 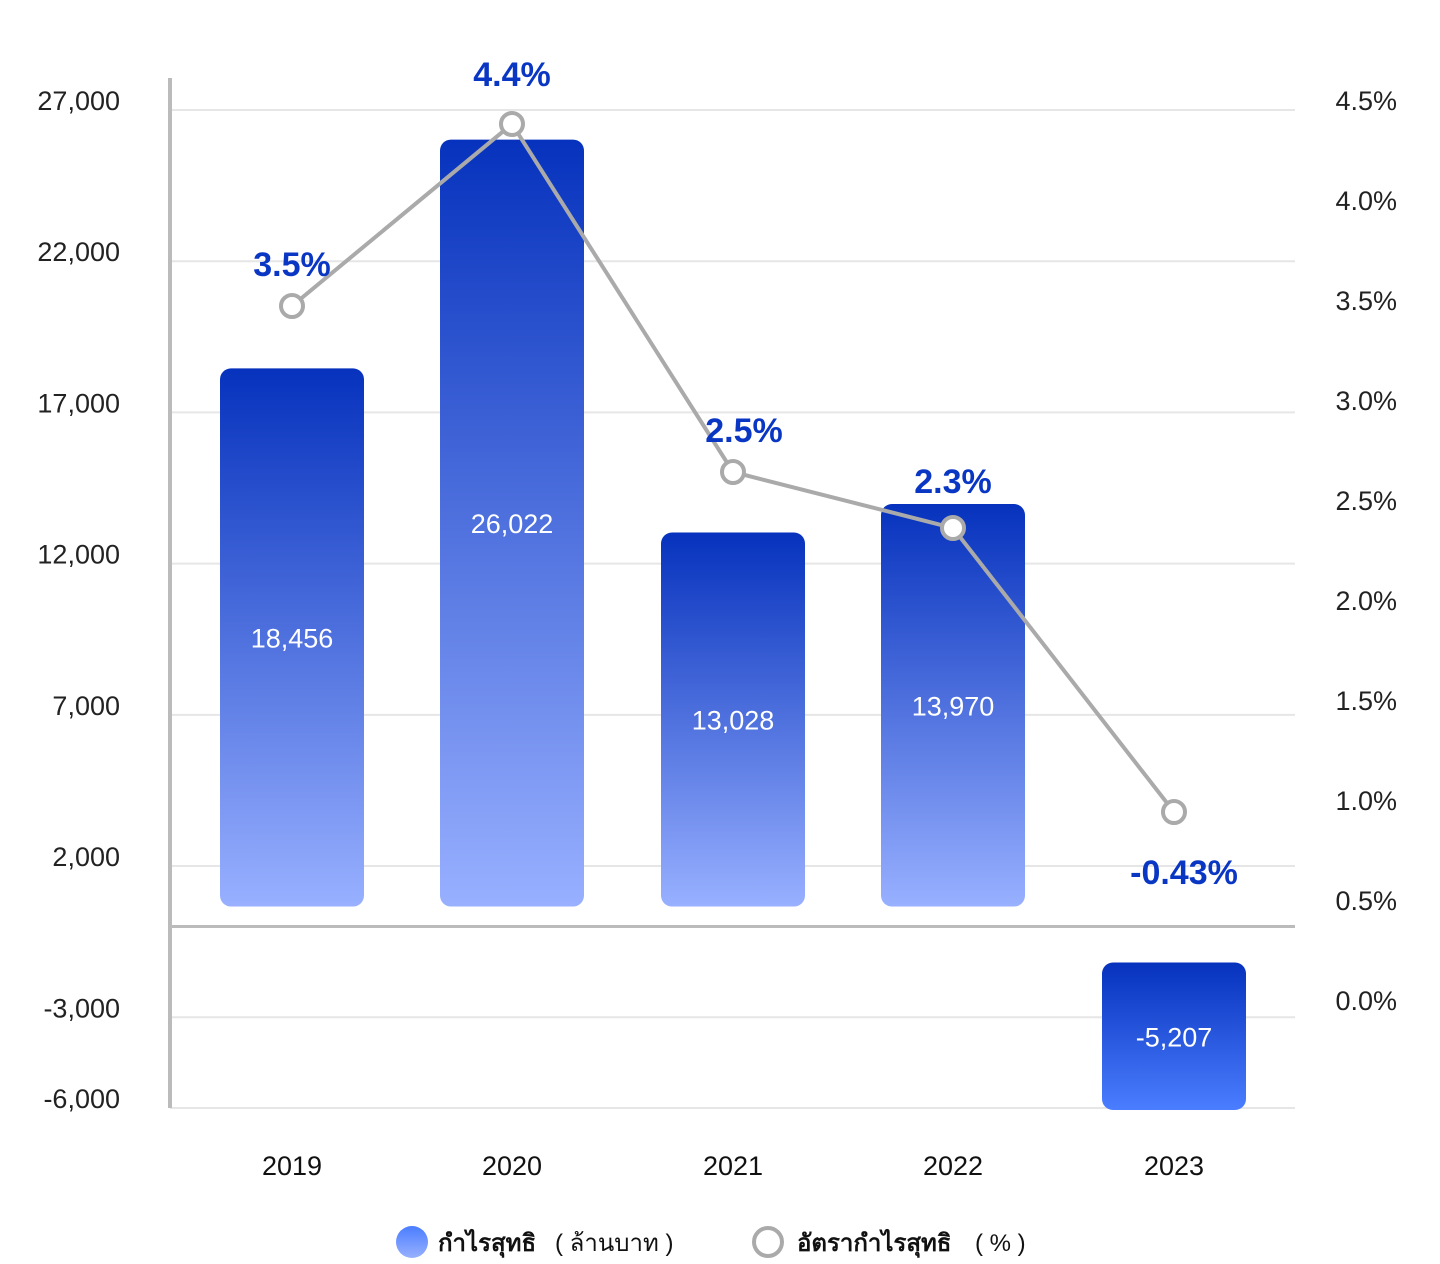 What do you see at coordinates (733, 1166) in the screenshot?
I see `x-tick-label: 2021` at bounding box center [733, 1166].